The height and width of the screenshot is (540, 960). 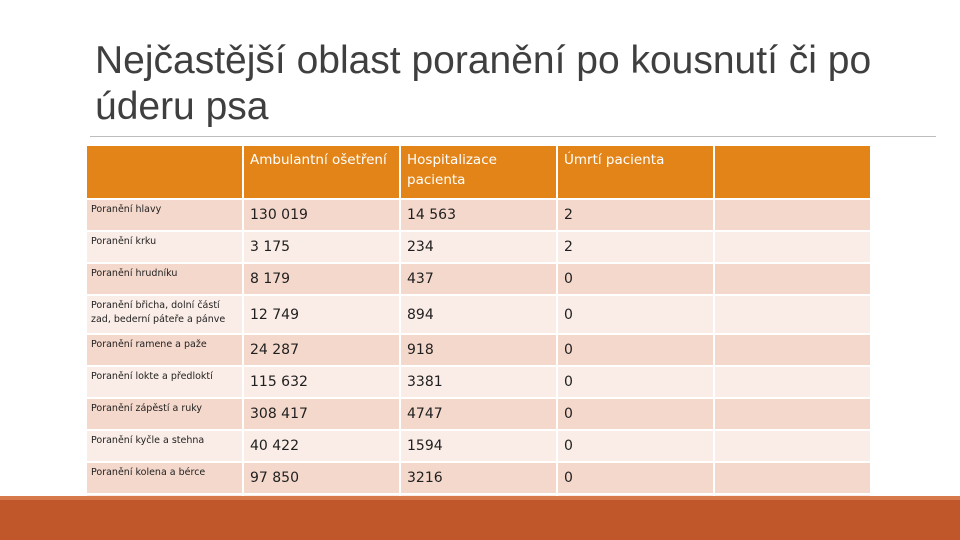 I want to click on row-label: Poranění zápěstí a ruky, so click(x=164, y=414).